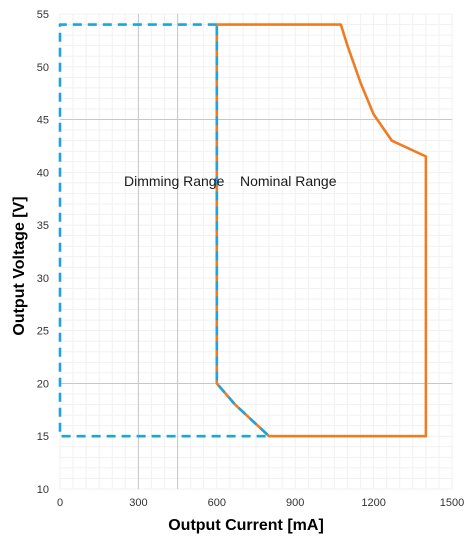 This screenshot has height=541, width=465. I want to click on nominal-range-label: Nominal Range, so click(288, 181).